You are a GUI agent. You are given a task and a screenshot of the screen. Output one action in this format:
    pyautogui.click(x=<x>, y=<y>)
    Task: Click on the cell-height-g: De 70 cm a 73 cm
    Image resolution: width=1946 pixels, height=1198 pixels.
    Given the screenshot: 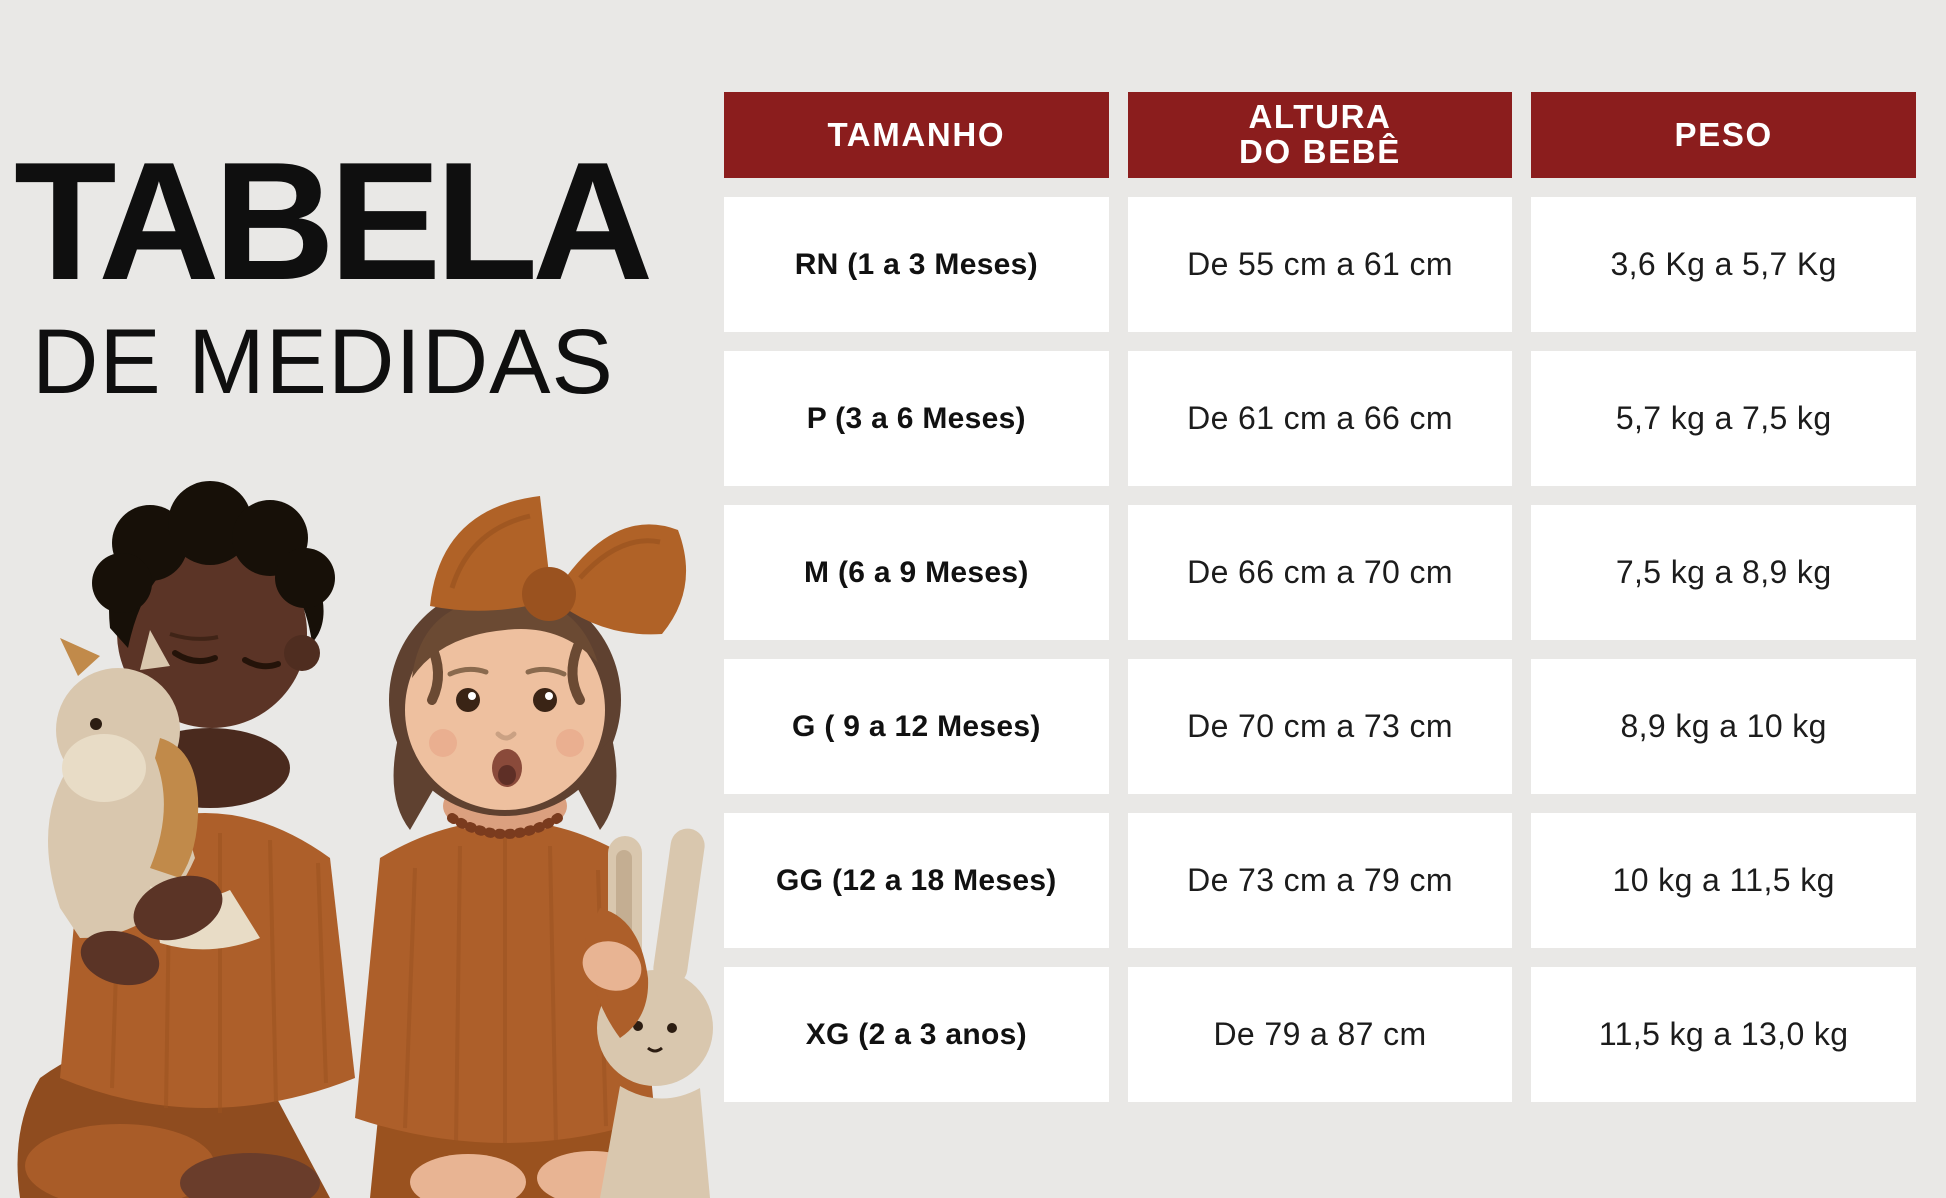 What is the action you would take?
    pyautogui.click(x=1320, y=726)
    